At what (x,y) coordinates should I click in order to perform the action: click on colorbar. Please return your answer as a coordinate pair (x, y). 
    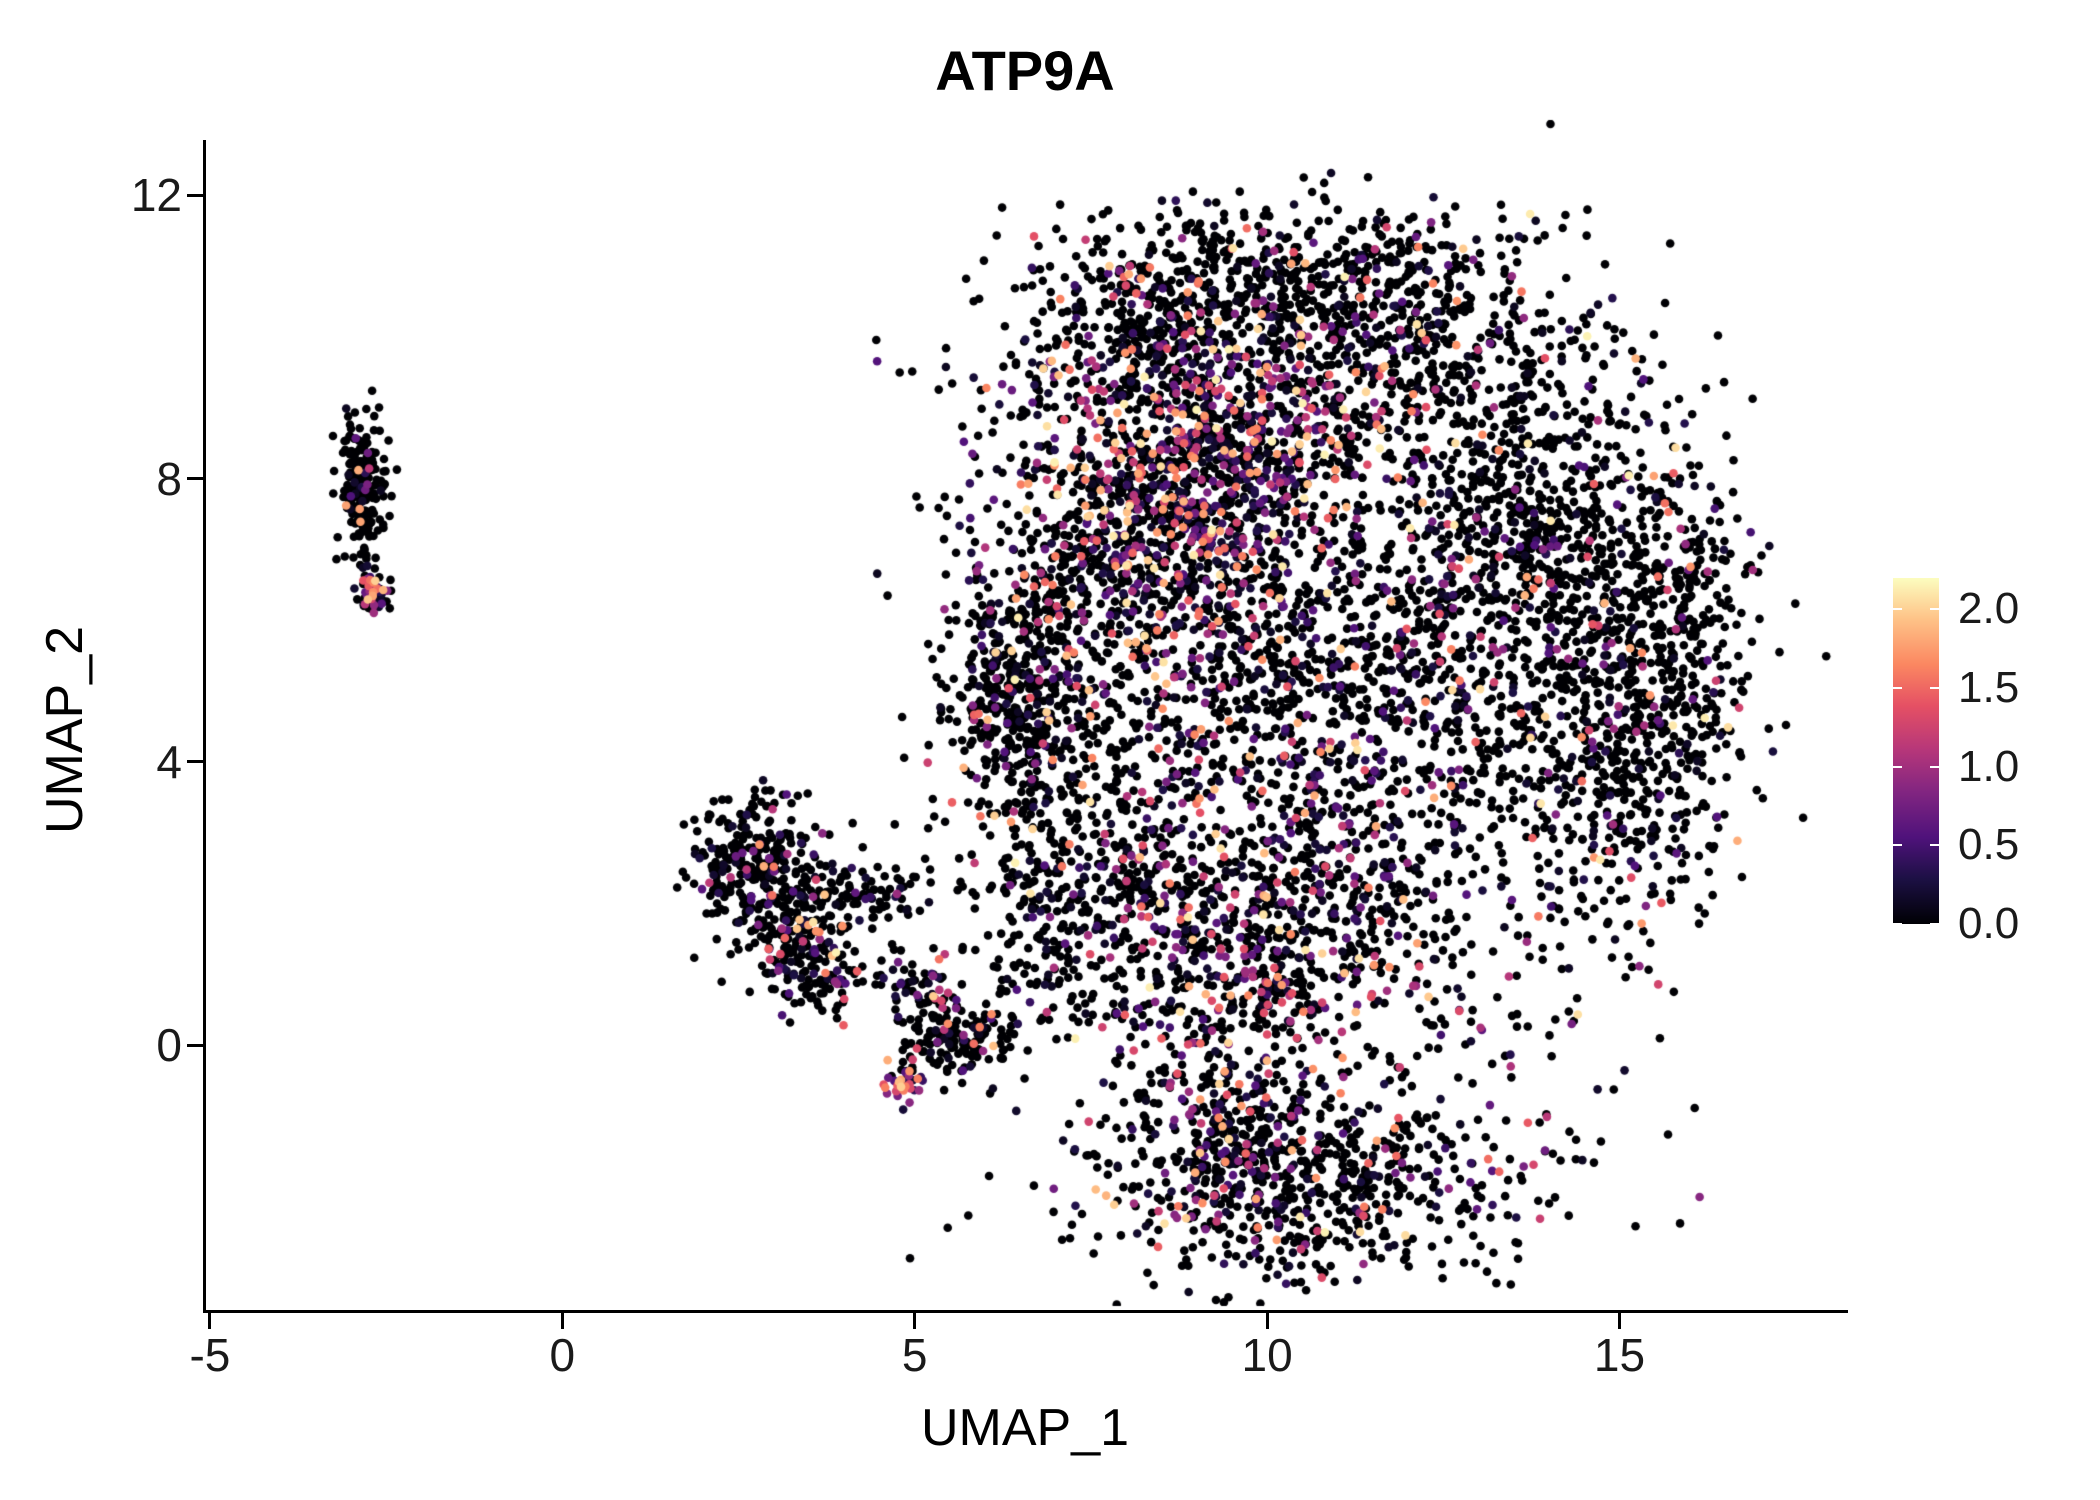
    Looking at the image, I should click on (1916, 751).